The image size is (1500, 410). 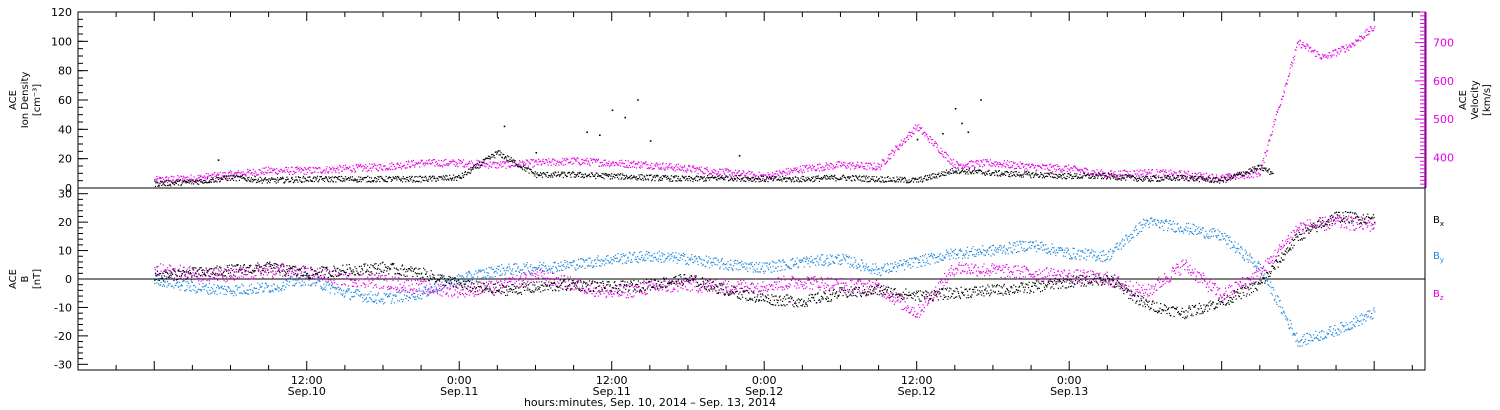 I want to click on density-outlier-point, so click(x=625, y=117).